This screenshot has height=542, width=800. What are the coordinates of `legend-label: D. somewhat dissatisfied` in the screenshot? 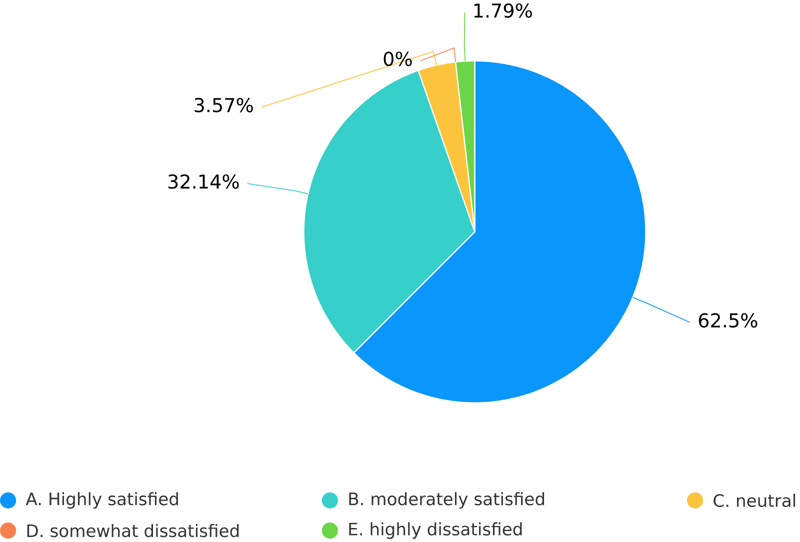 It's located at (133, 531).